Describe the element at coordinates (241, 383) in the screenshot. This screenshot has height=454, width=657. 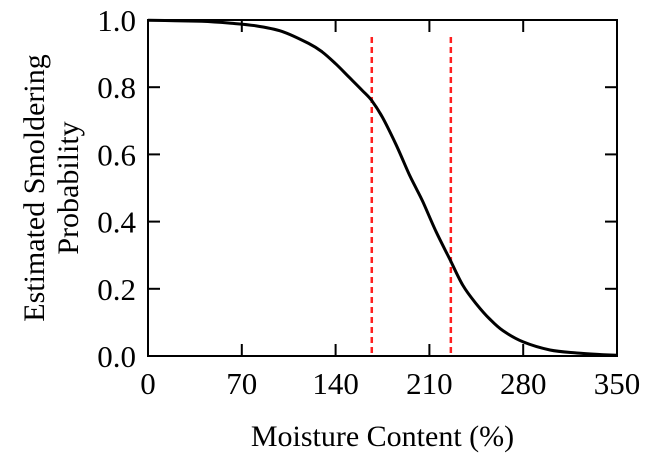
I see `x-tick-label: 70` at that location.